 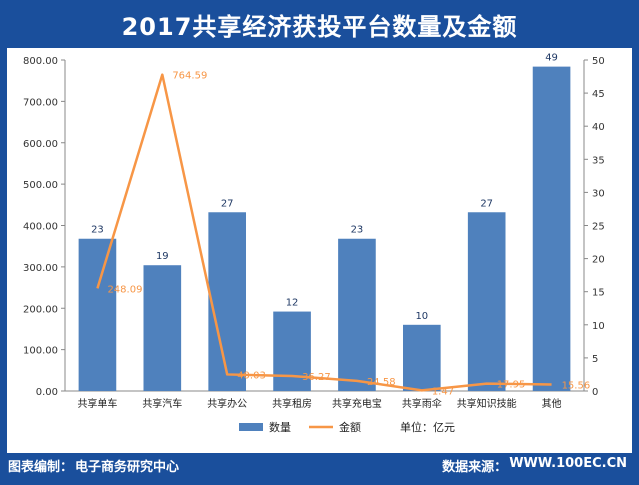 What do you see at coordinates (576, 386) in the screenshot?
I see `line-value-label: 15.56` at bounding box center [576, 386].